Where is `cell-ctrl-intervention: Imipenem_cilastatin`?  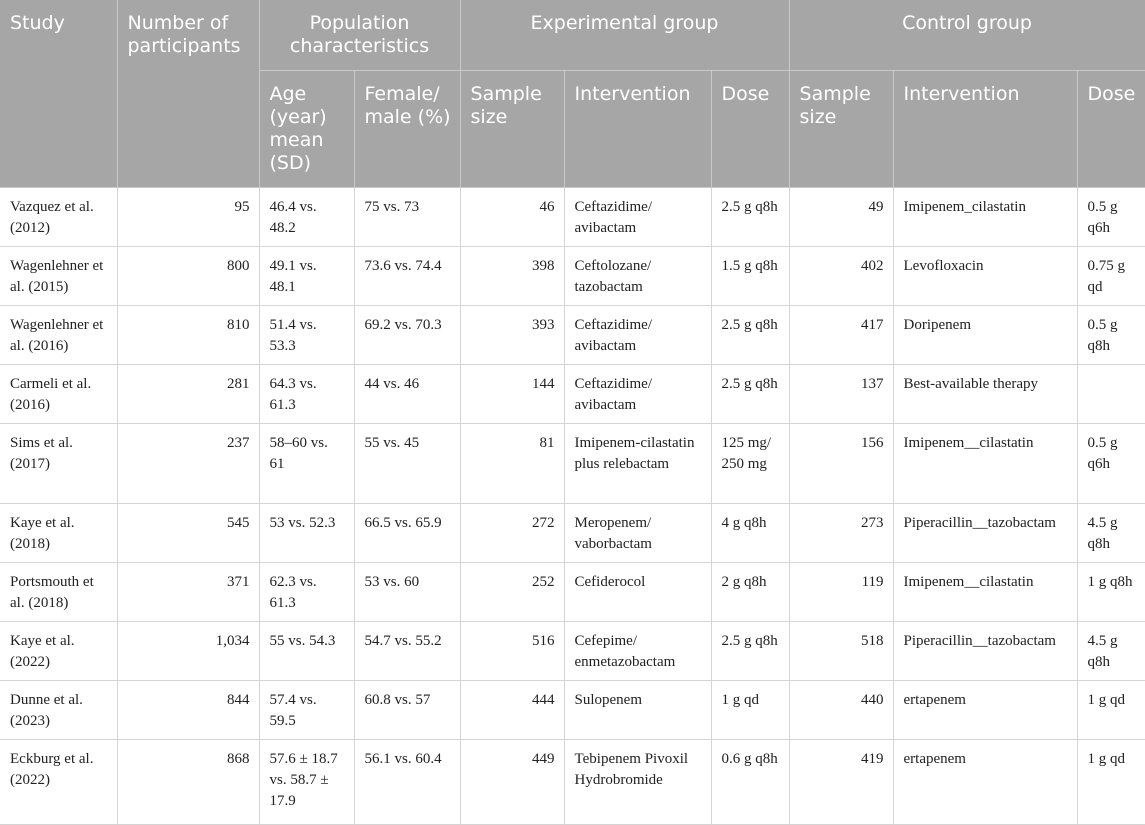
cell-ctrl-intervention: Imipenem_cilastatin is located at coordinates (985, 217).